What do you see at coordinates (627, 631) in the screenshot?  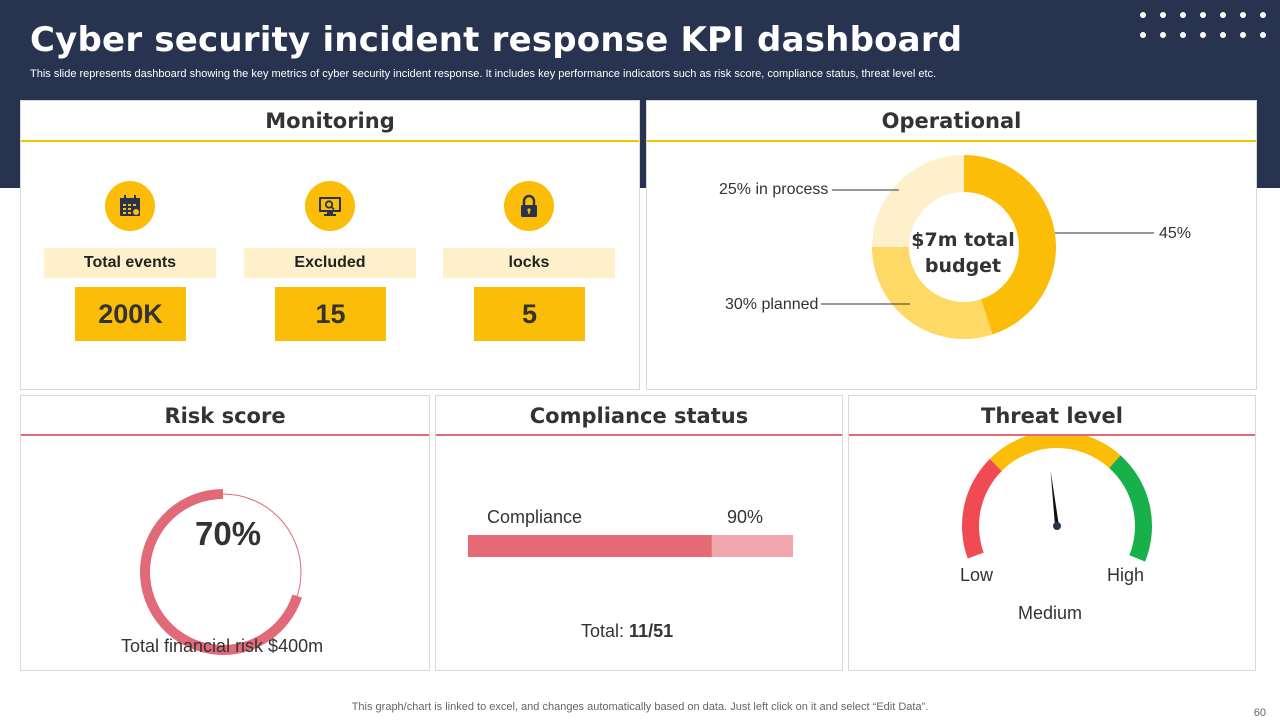 I see `compliance-total: Total: 11/51` at bounding box center [627, 631].